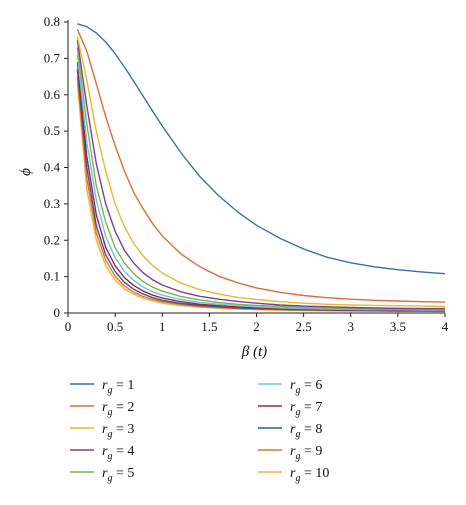  What do you see at coordinates (52, 276) in the screenshot?
I see `y-tick-label: 0.1` at bounding box center [52, 276].